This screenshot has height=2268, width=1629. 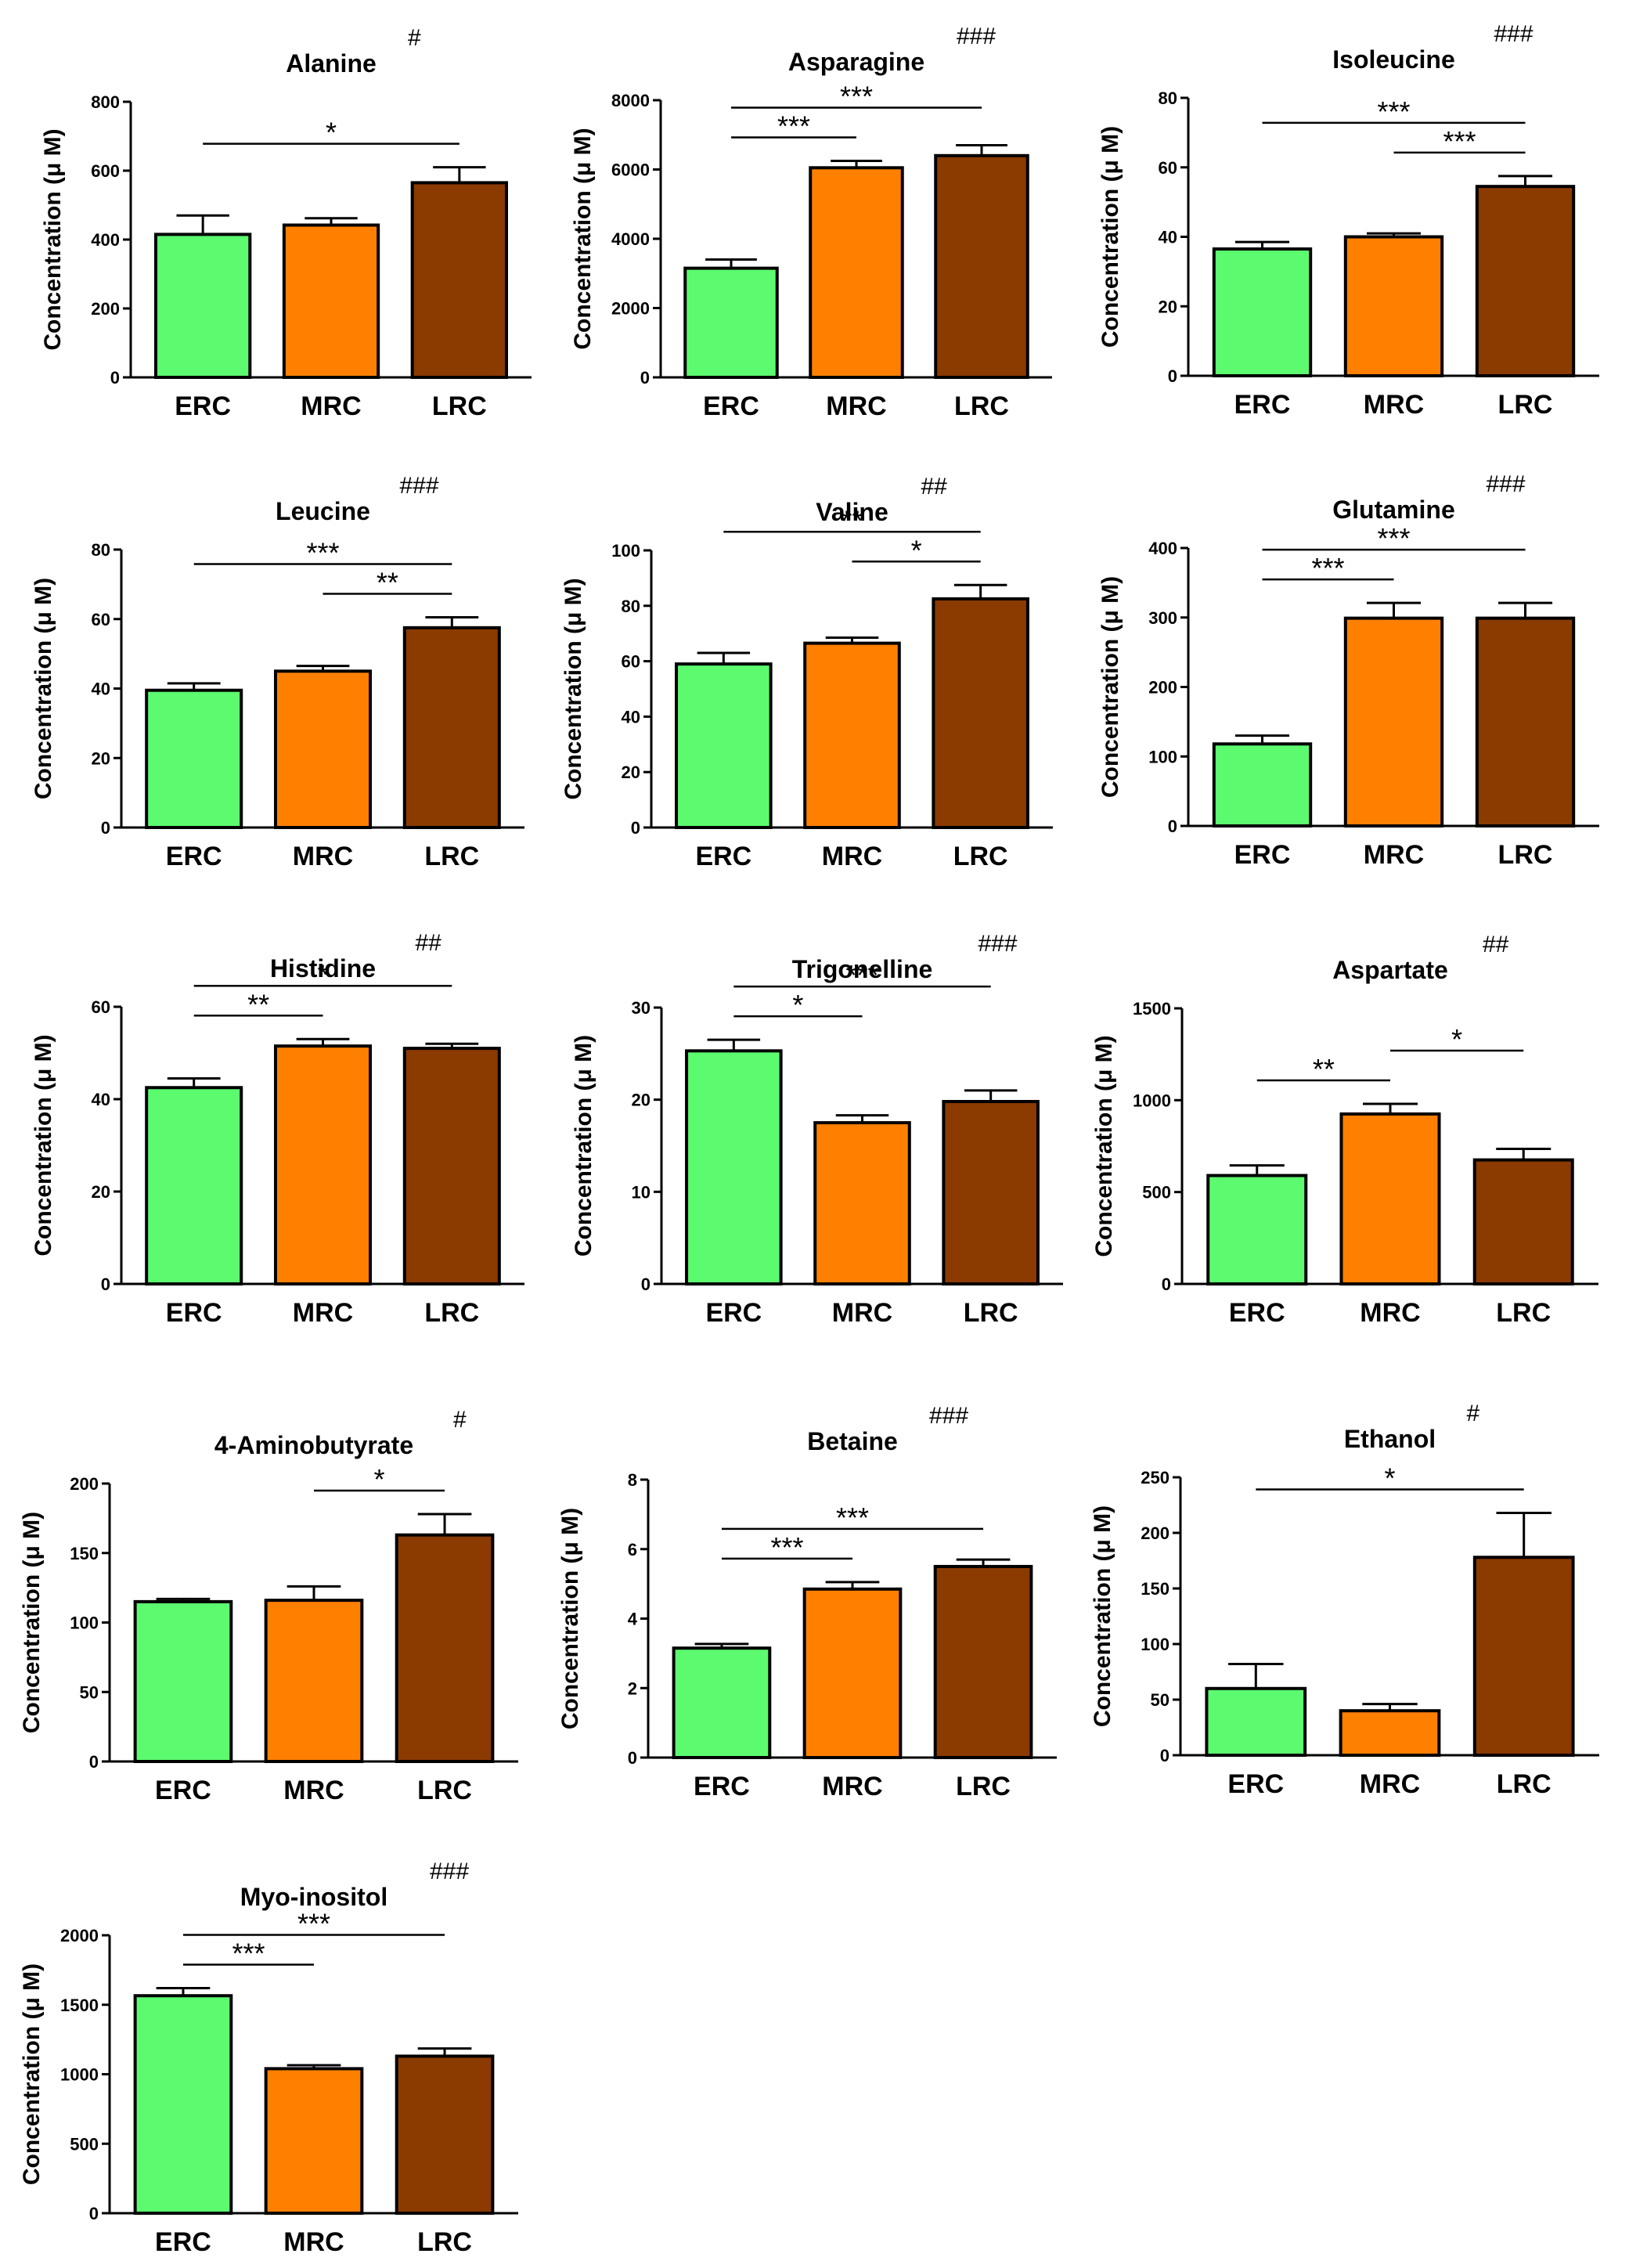 What do you see at coordinates (852, 1441) in the screenshot?
I see `chart-title: Betaine` at bounding box center [852, 1441].